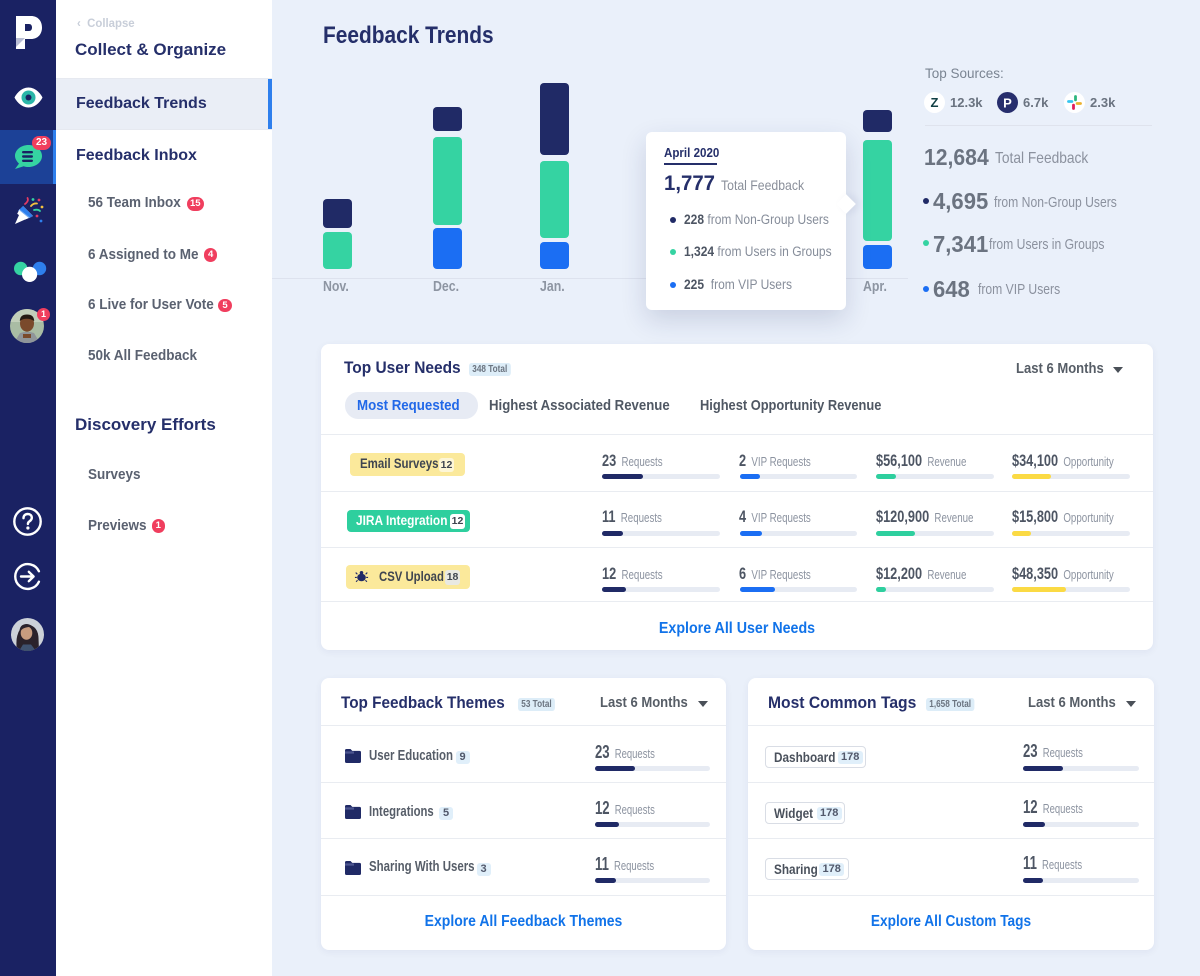 The width and height of the screenshot is (1200, 976). I want to click on svg-text: Z, so click(935, 102).